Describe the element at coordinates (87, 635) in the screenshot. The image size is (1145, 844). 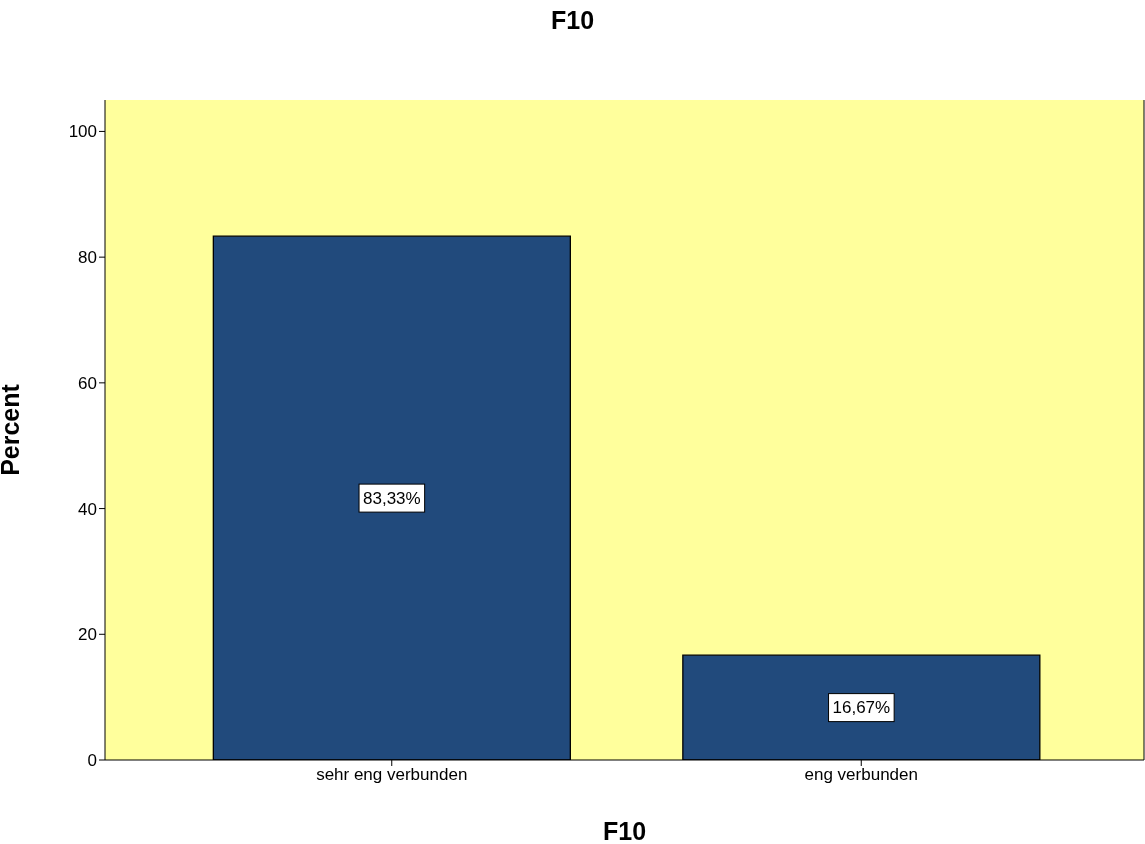
I see `y-tick-label: 20` at that location.